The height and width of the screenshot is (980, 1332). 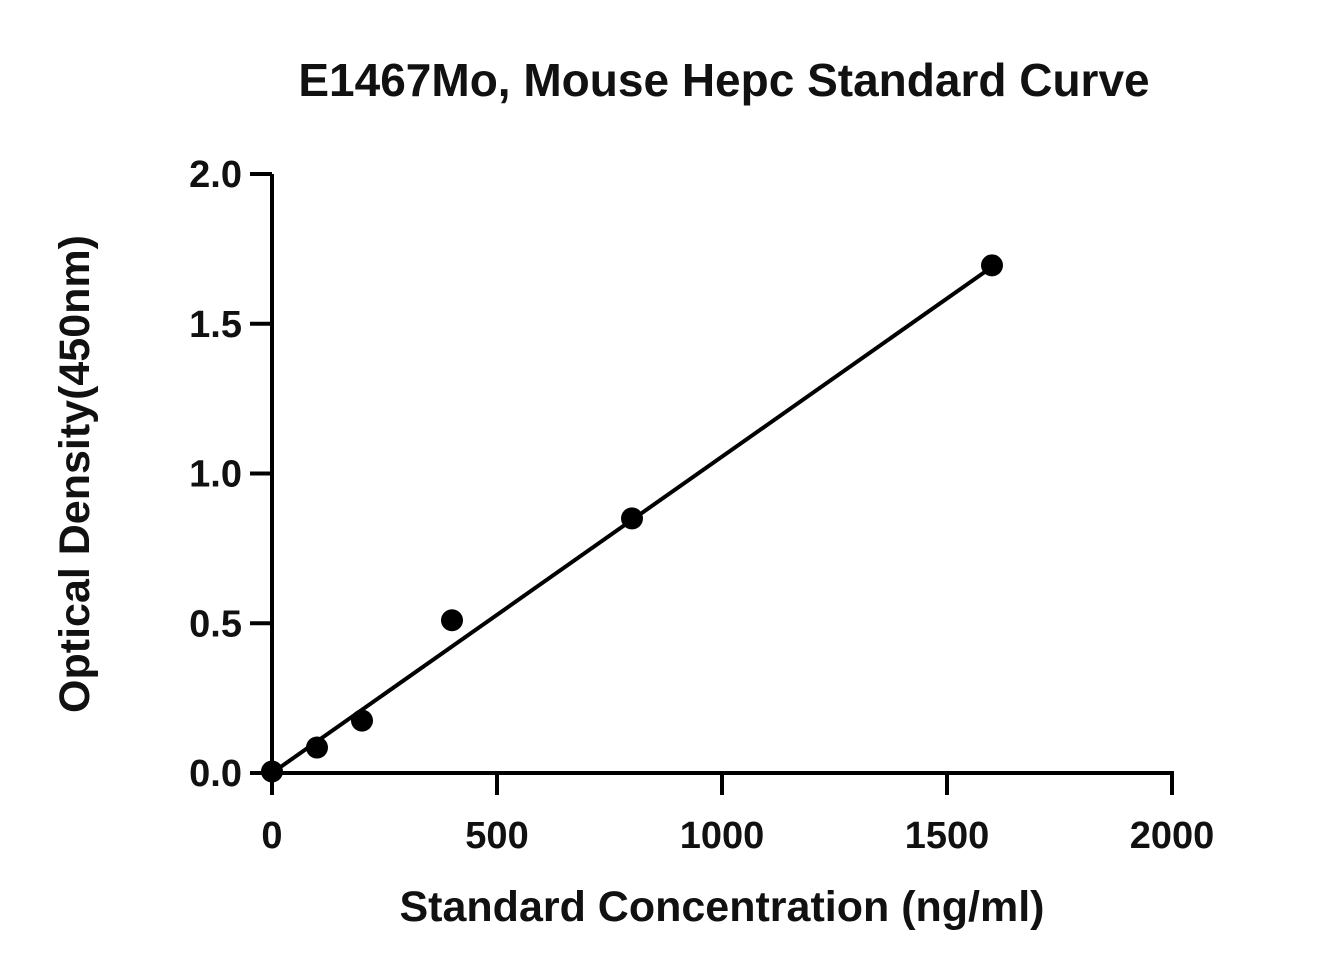 I want to click on x-axis-ticks: 0 500 1000 1500 2000, so click(x=737, y=815).